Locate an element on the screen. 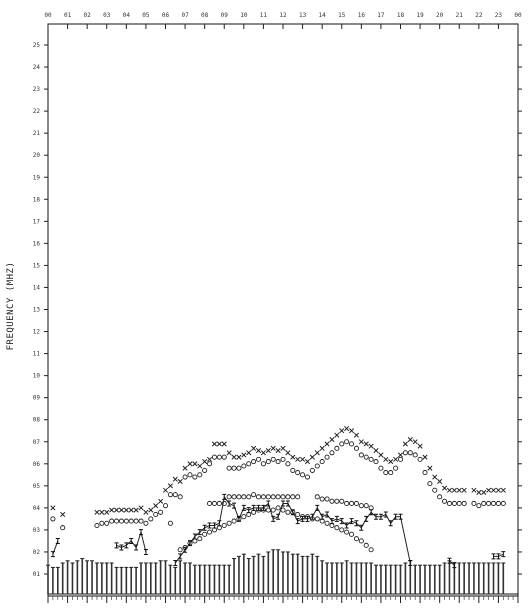  y-tick-label: 03 is located at coordinates (37, 530).